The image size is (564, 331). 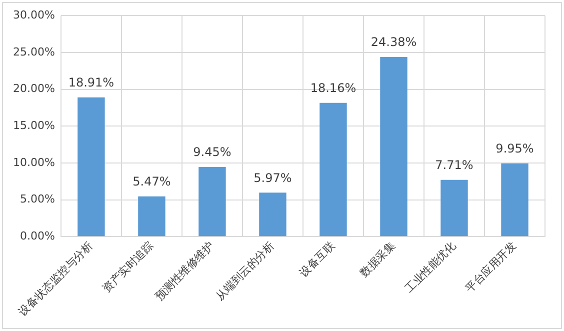 What do you see at coordinates (378, 259) in the screenshot?
I see `x-tick-label: 数据采集` at bounding box center [378, 259].